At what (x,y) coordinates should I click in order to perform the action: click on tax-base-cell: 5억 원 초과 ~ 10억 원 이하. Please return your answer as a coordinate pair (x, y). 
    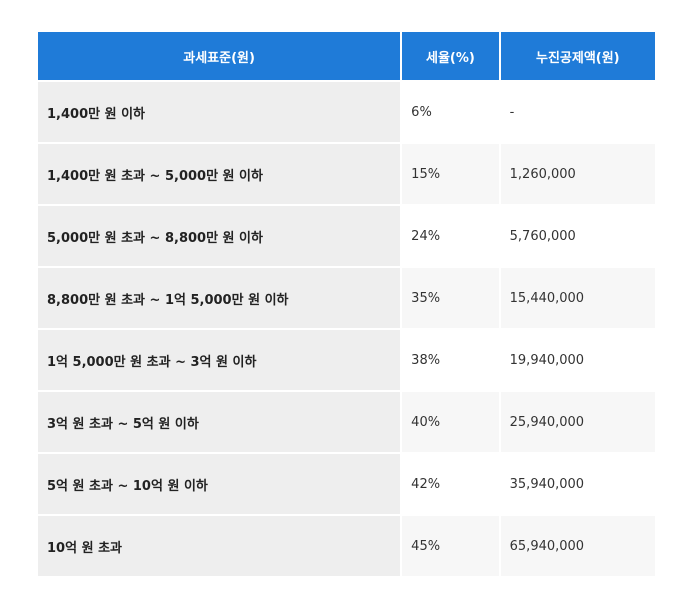
    Looking at the image, I should click on (219, 484).